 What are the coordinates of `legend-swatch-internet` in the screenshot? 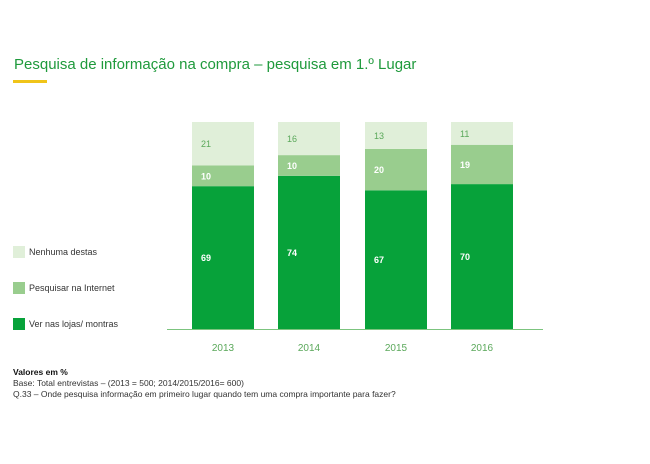 It's located at (19, 288).